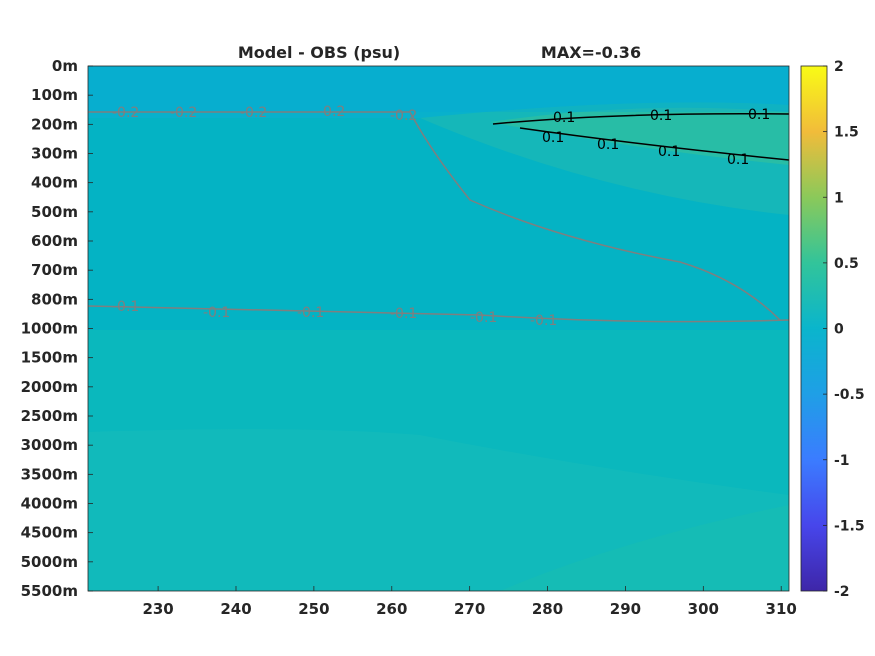  Describe the element at coordinates (54, 212) in the screenshot. I see `y-tick-label: 500m` at that location.